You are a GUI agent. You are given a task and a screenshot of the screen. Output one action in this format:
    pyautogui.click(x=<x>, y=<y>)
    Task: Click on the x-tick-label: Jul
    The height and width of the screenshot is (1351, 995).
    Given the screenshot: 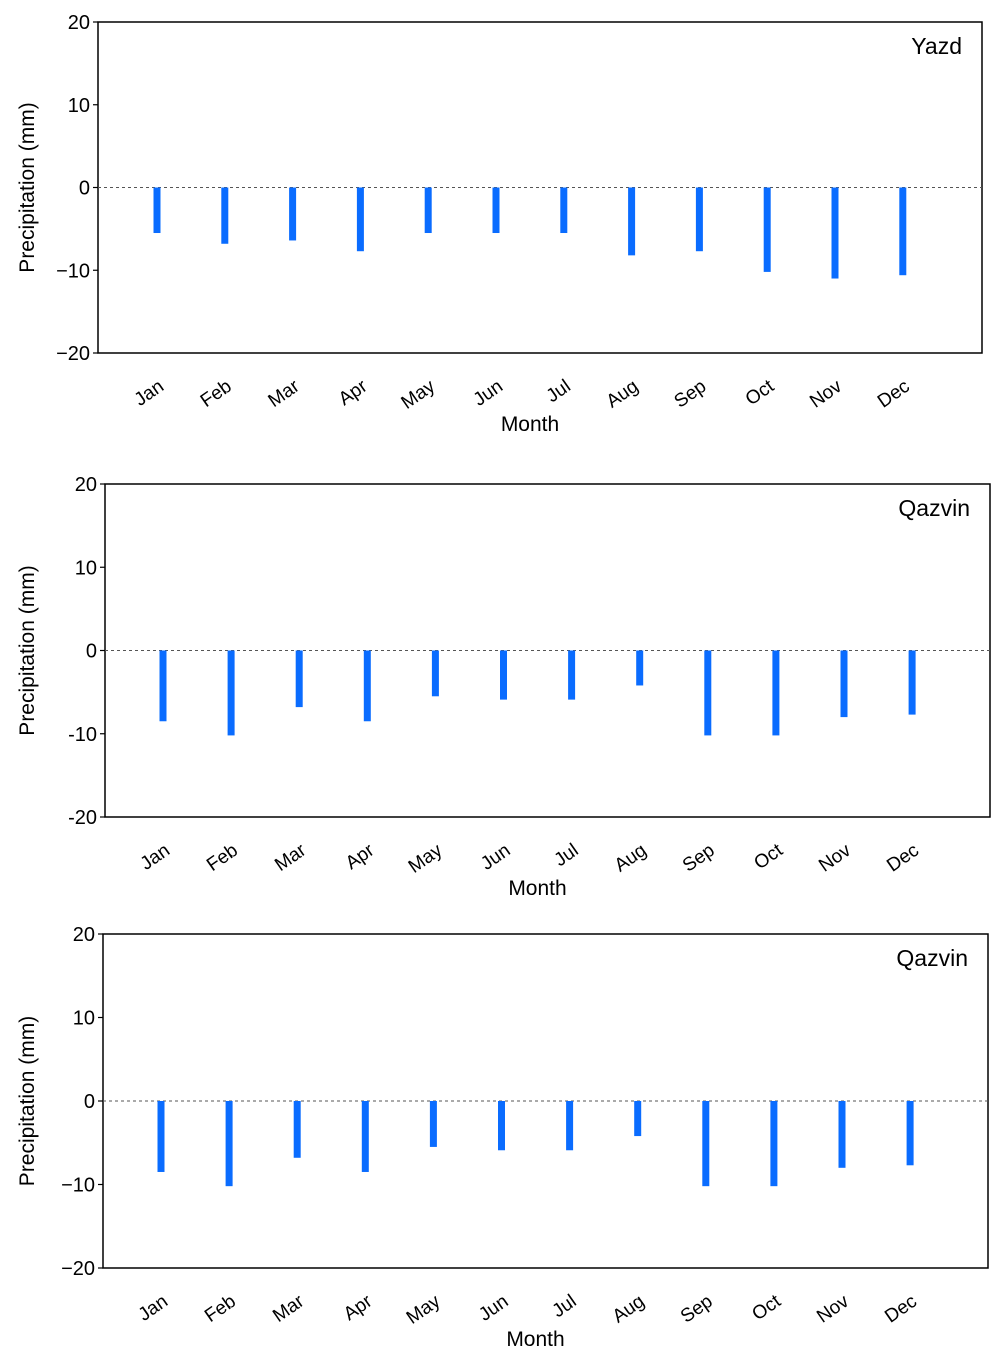 What is the action you would take?
    pyautogui.click(x=565, y=1306)
    